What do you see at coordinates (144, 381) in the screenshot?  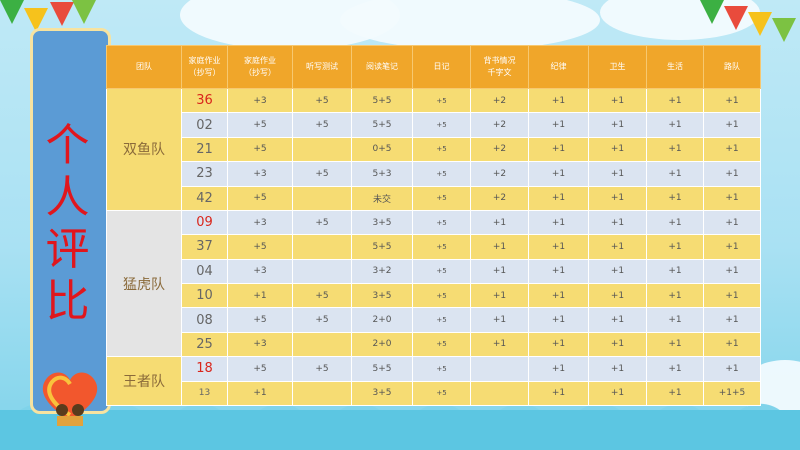 I see `team-name-cell: 王者队` at bounding box center [144, 381].